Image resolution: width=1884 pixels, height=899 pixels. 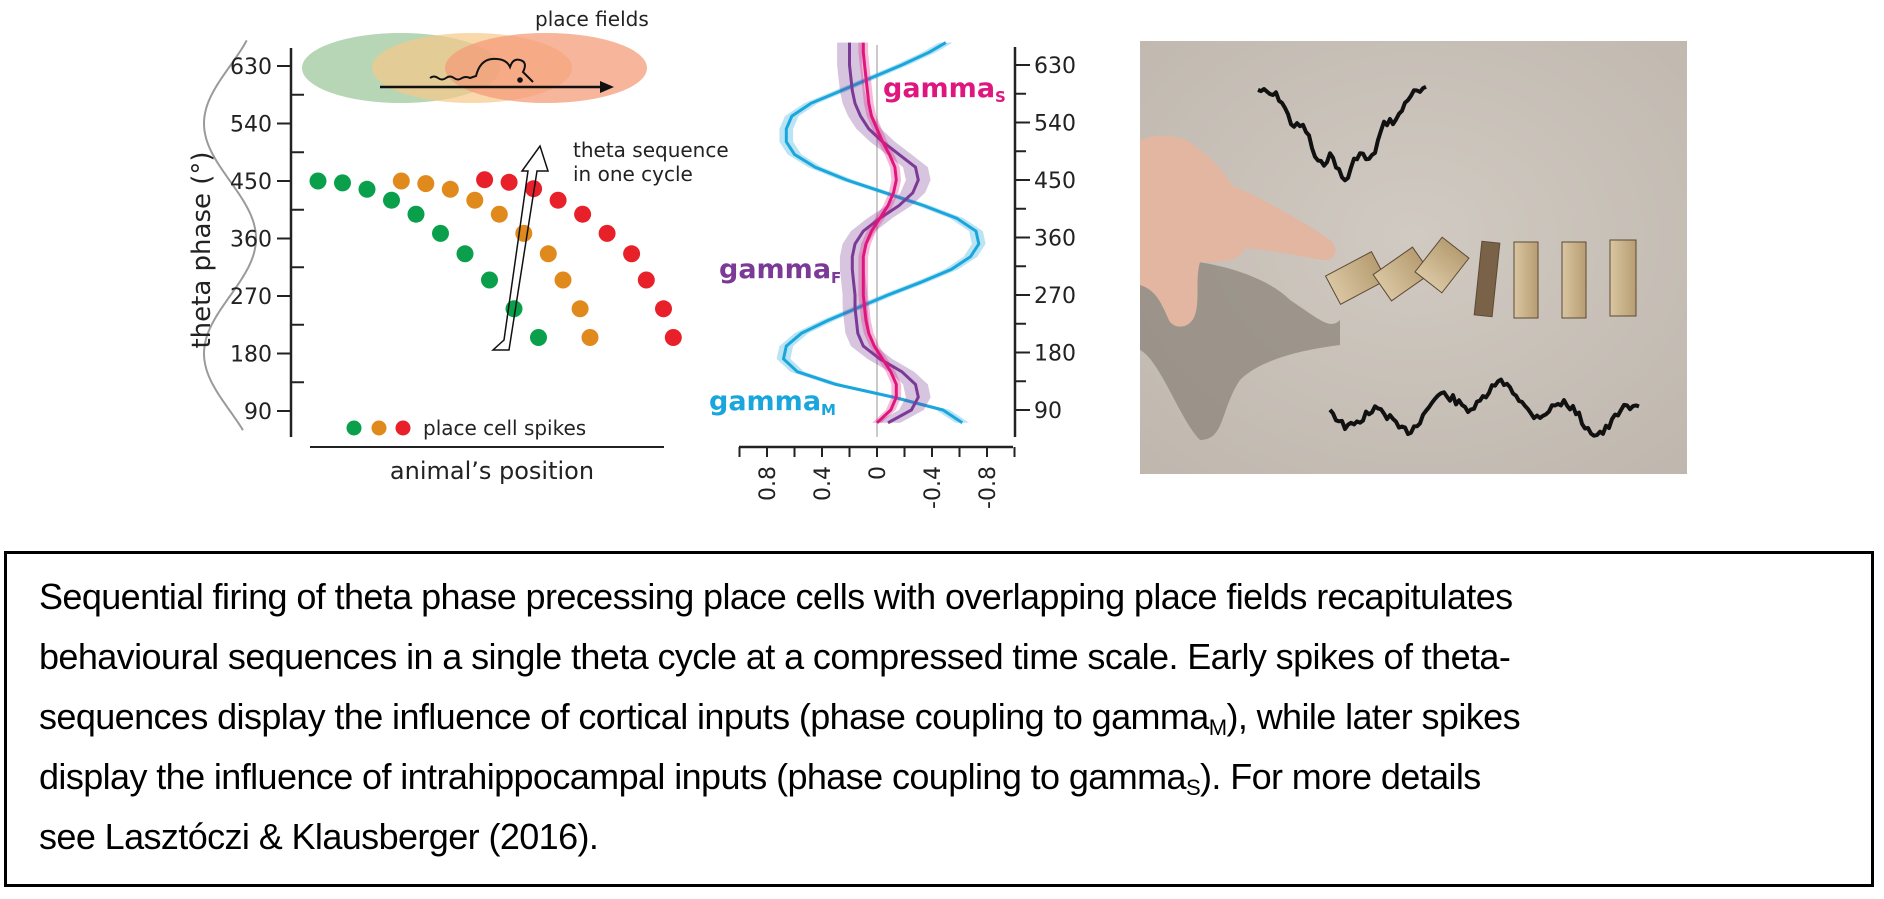 I want to click on theta-sequence-arrow-icon, so click(x=520, y=247).